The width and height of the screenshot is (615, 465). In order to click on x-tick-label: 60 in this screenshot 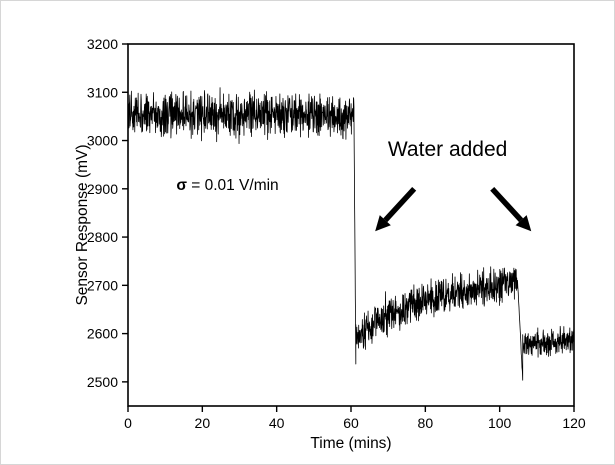, I will do `click(351, 423)`.